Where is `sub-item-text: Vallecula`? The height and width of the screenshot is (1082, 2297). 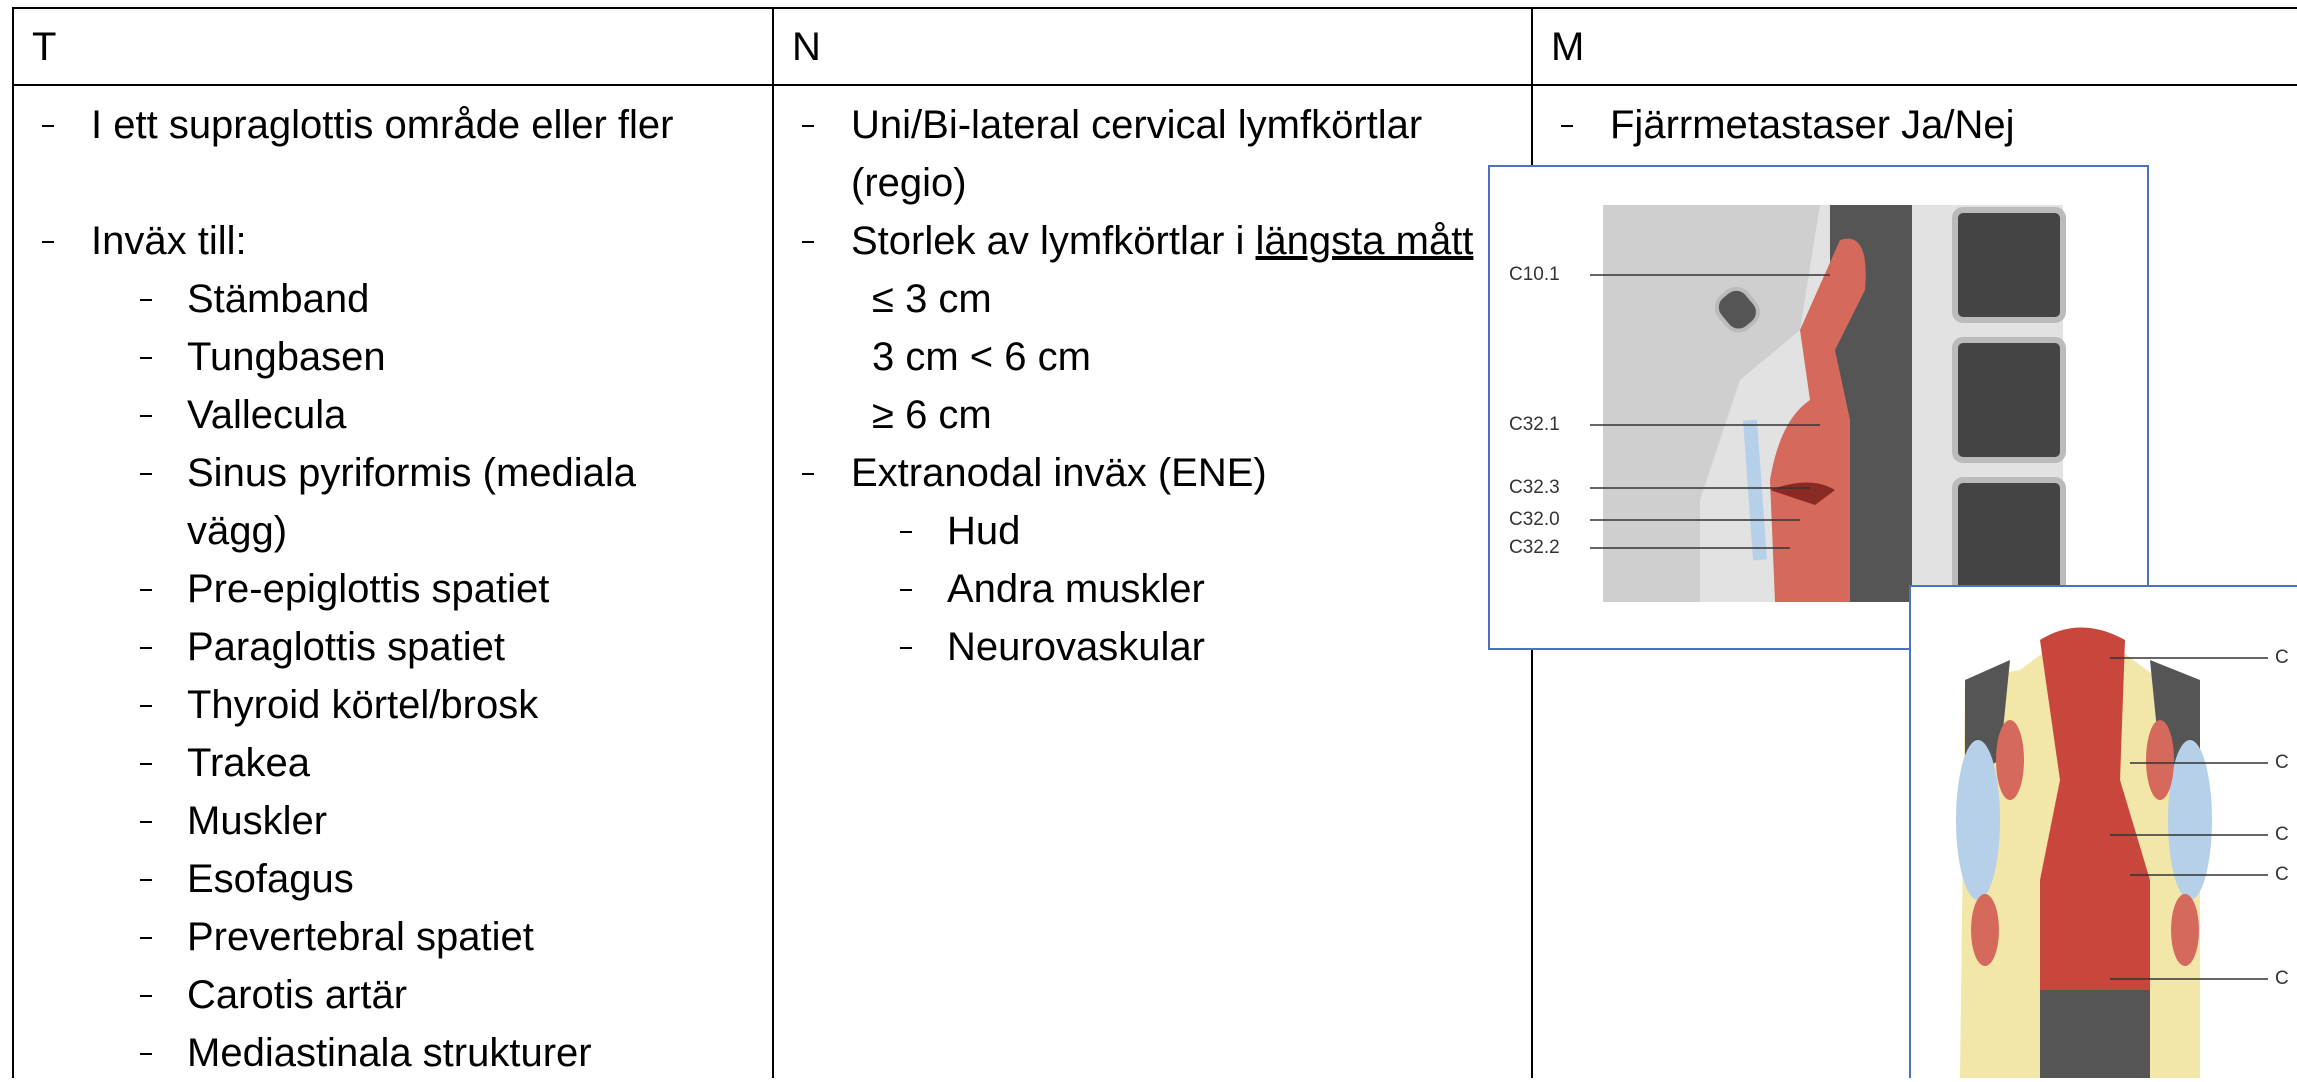 sub-item-text: Vallecula is located at coordinates (267, 415).